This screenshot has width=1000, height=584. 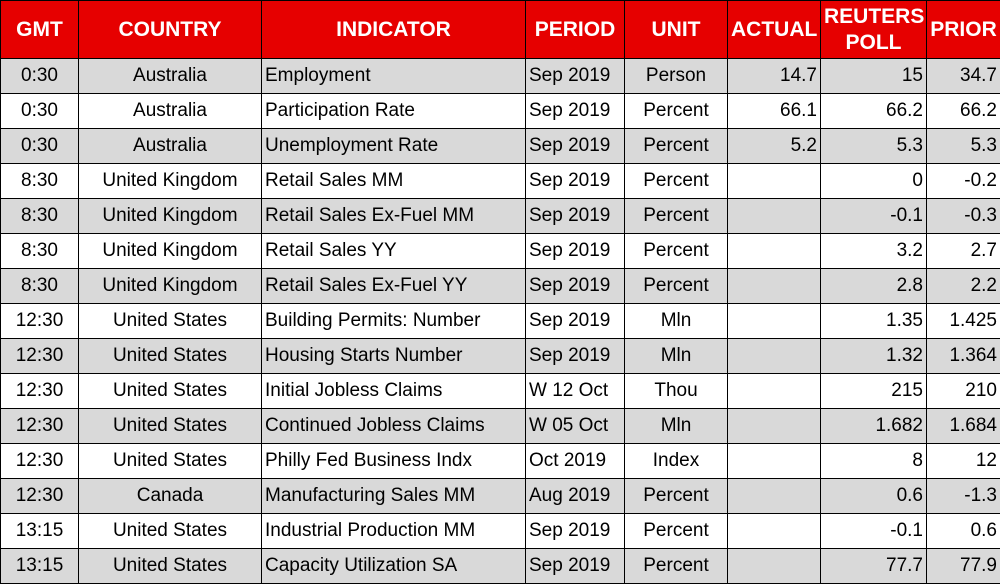 What do you see at coordinates (575, 391) in the screenshot?
I see `cell-period: W 12 Oct` at bounding box center [575, 391].